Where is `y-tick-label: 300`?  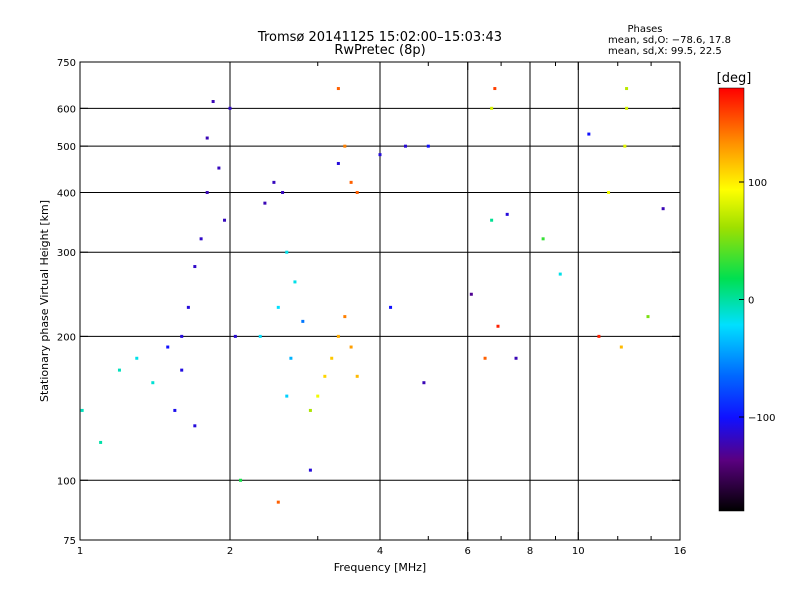
y-tick-label: 300 is located at coordinates (66, 253).